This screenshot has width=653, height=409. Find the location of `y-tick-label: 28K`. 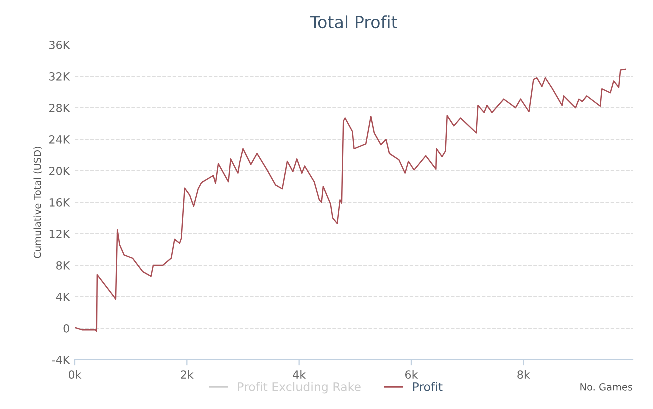

y-tick-label: 28K is located at coordinates (60, 108).